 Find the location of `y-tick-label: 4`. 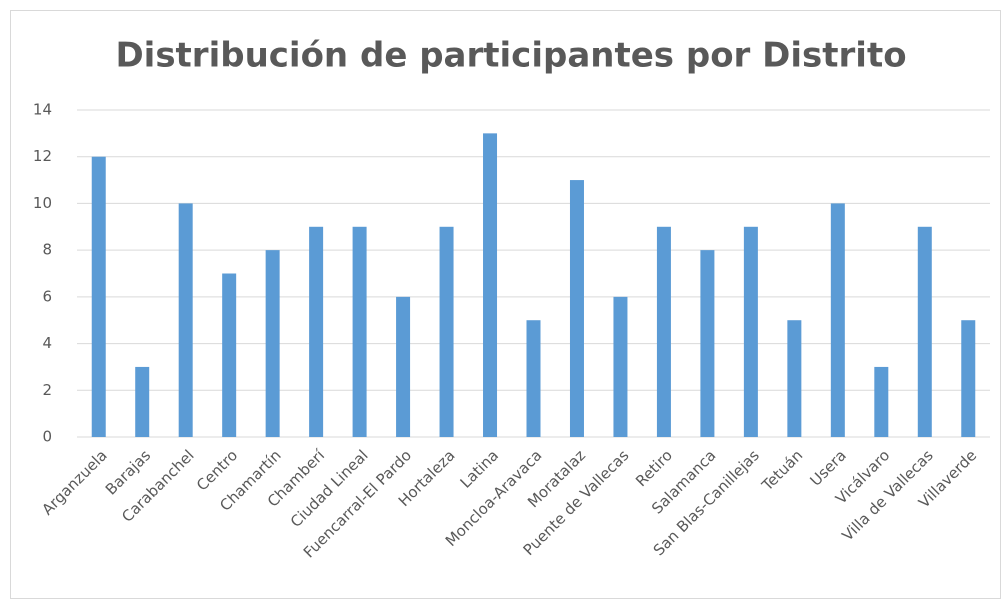

y-tick-label: 4 is located at coordinates (47, 343).